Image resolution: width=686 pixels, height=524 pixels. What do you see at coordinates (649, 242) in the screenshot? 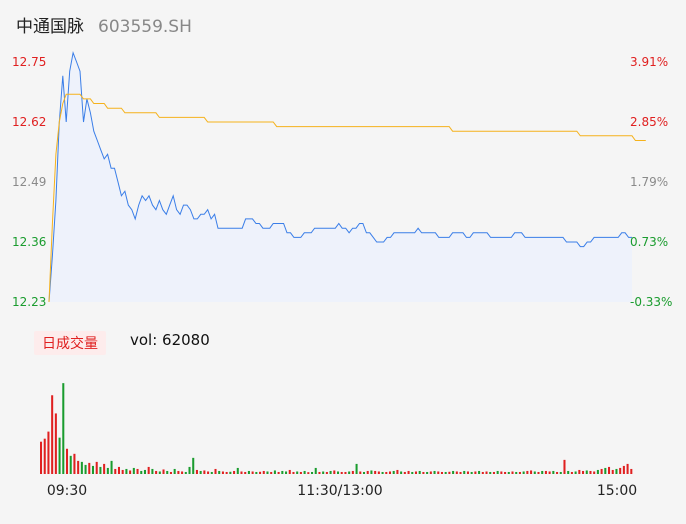
I see `y-tick-right: 0.73%` at bounding box center [649, 242].